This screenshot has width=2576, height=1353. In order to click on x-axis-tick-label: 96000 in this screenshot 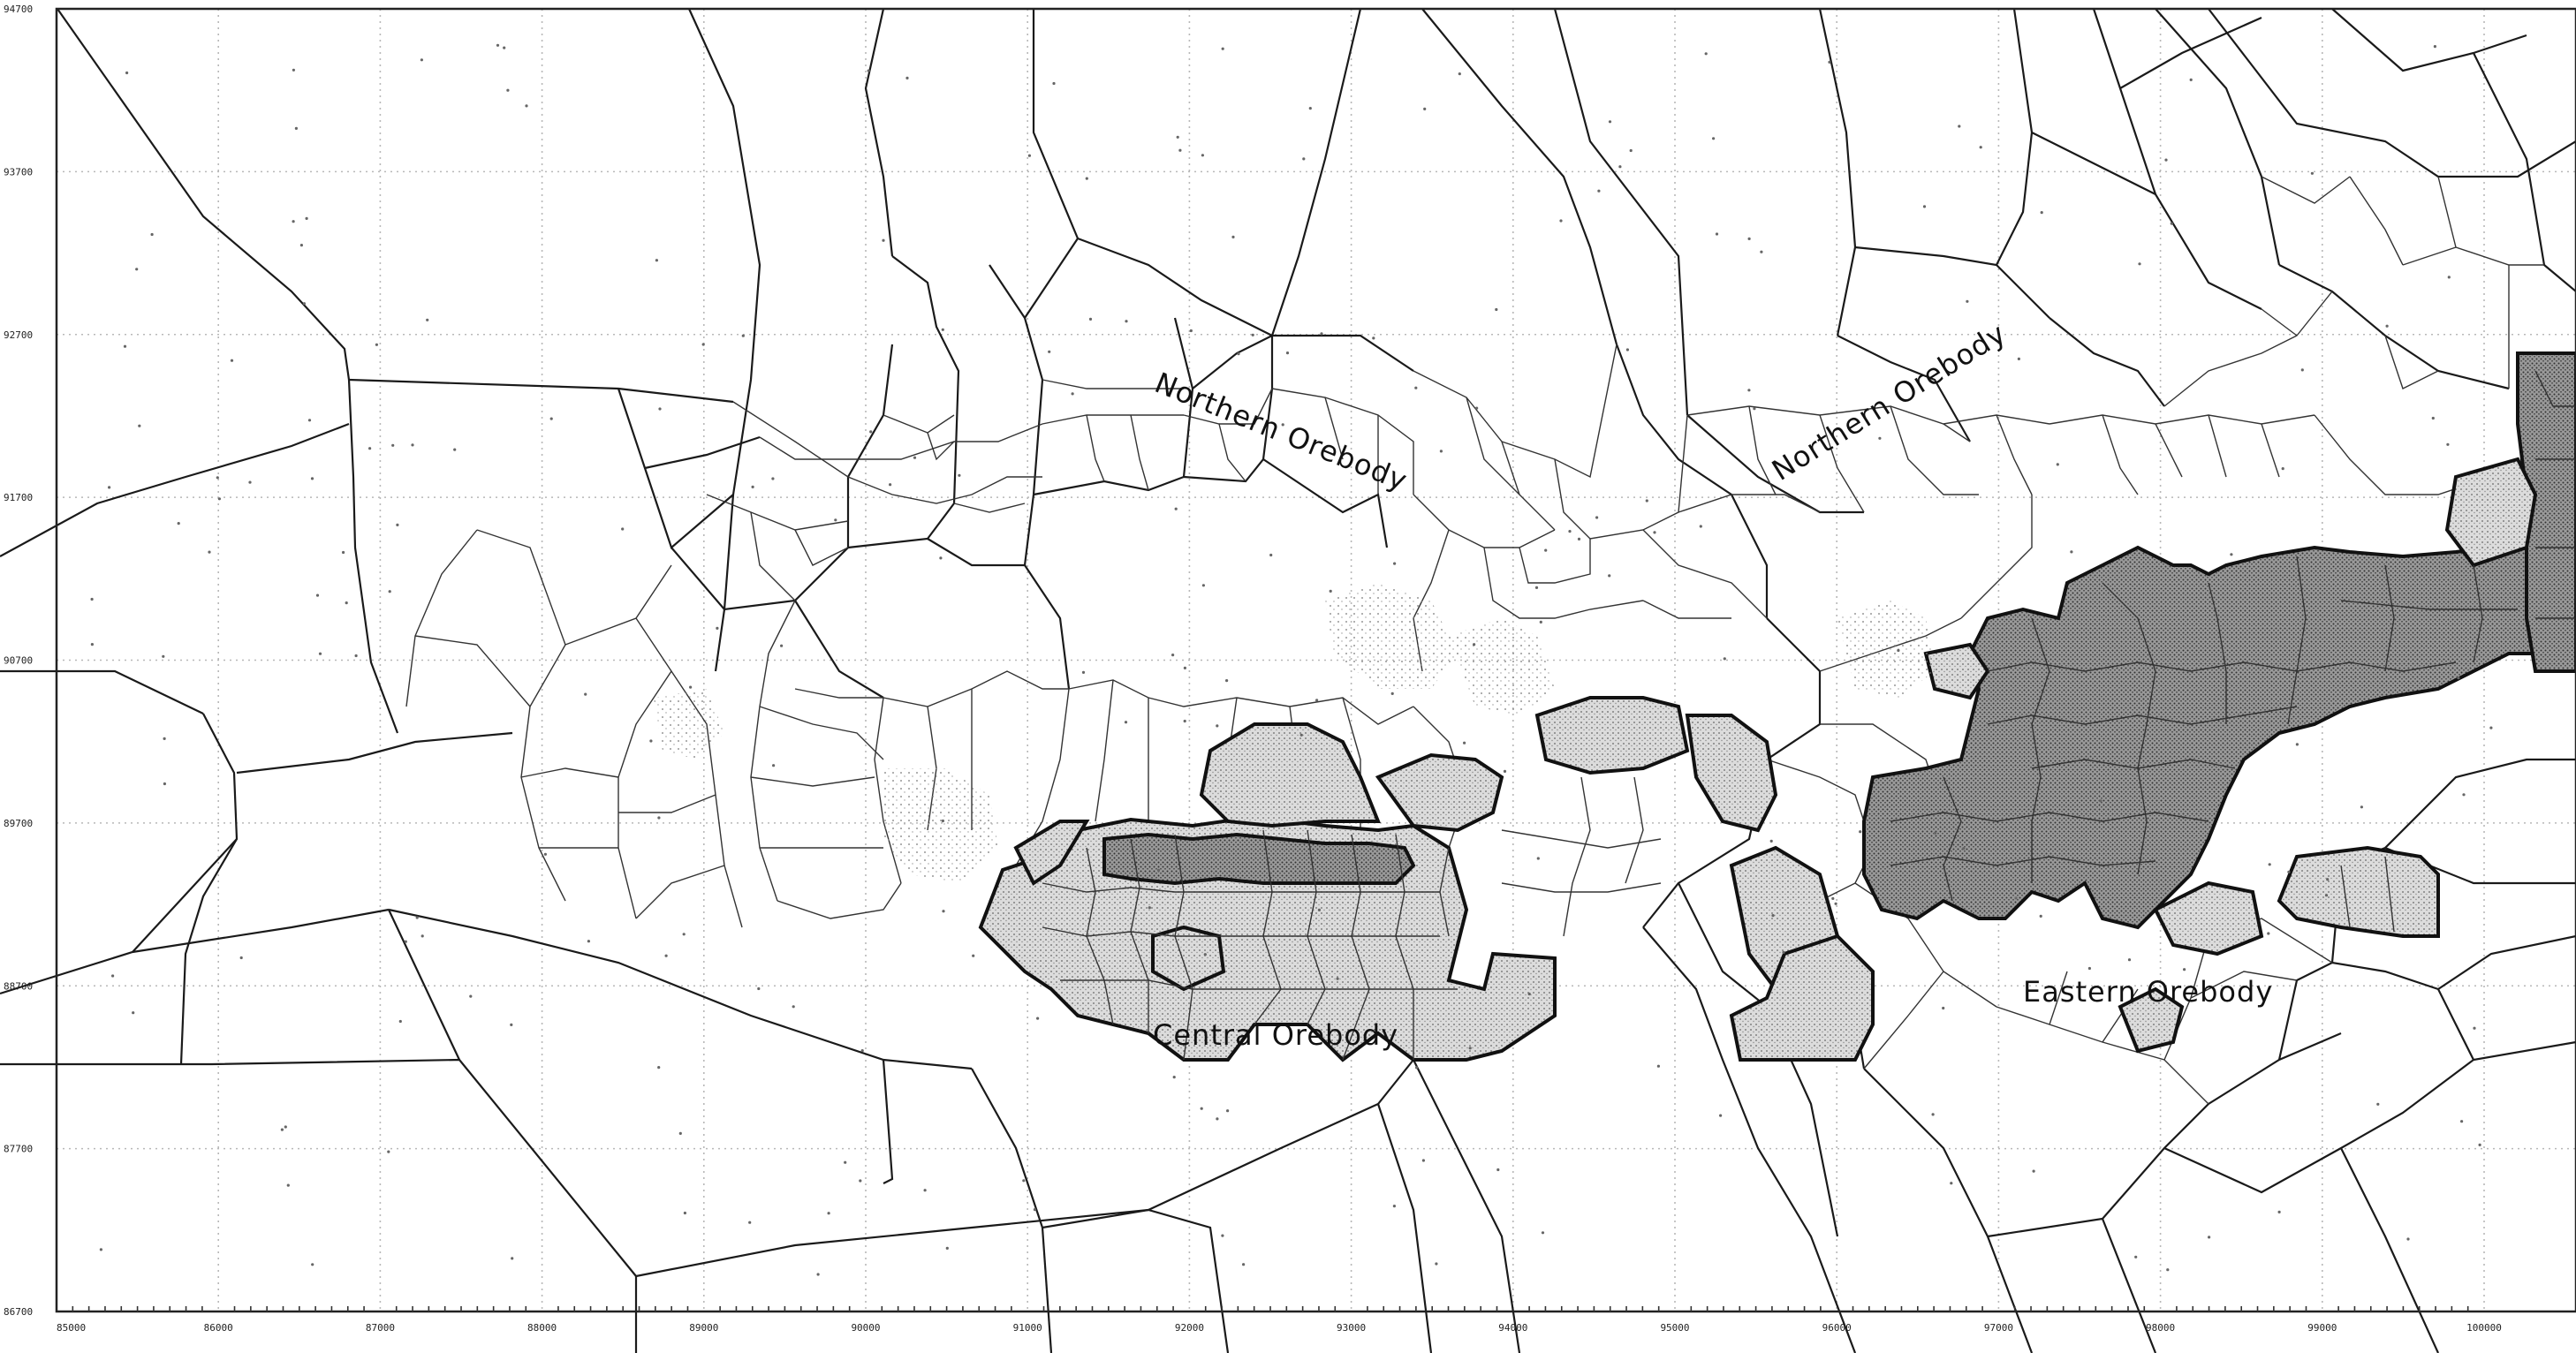, I will do `click(1837, 1328)`.